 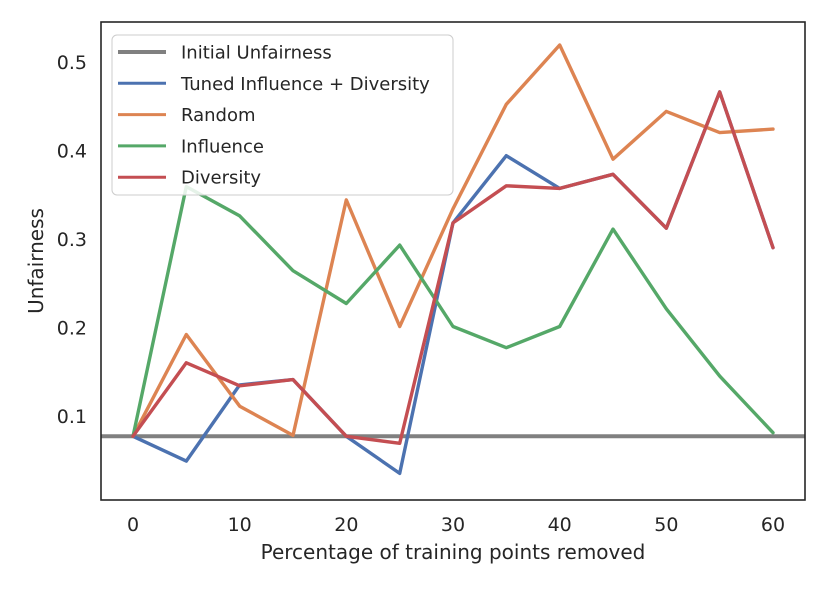 I want to click on legend-label: Random, so click(x=218, y=115).